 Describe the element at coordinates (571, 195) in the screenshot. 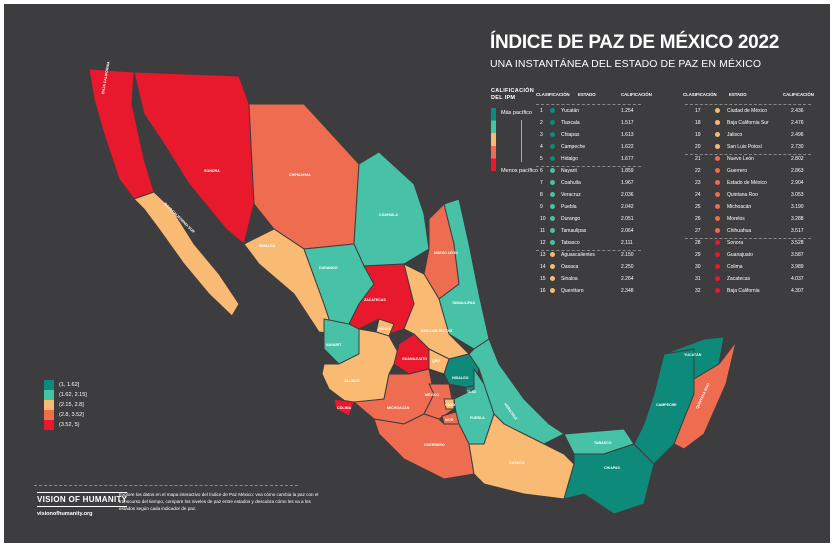

I see `state-cell: Veracruz` at that location.